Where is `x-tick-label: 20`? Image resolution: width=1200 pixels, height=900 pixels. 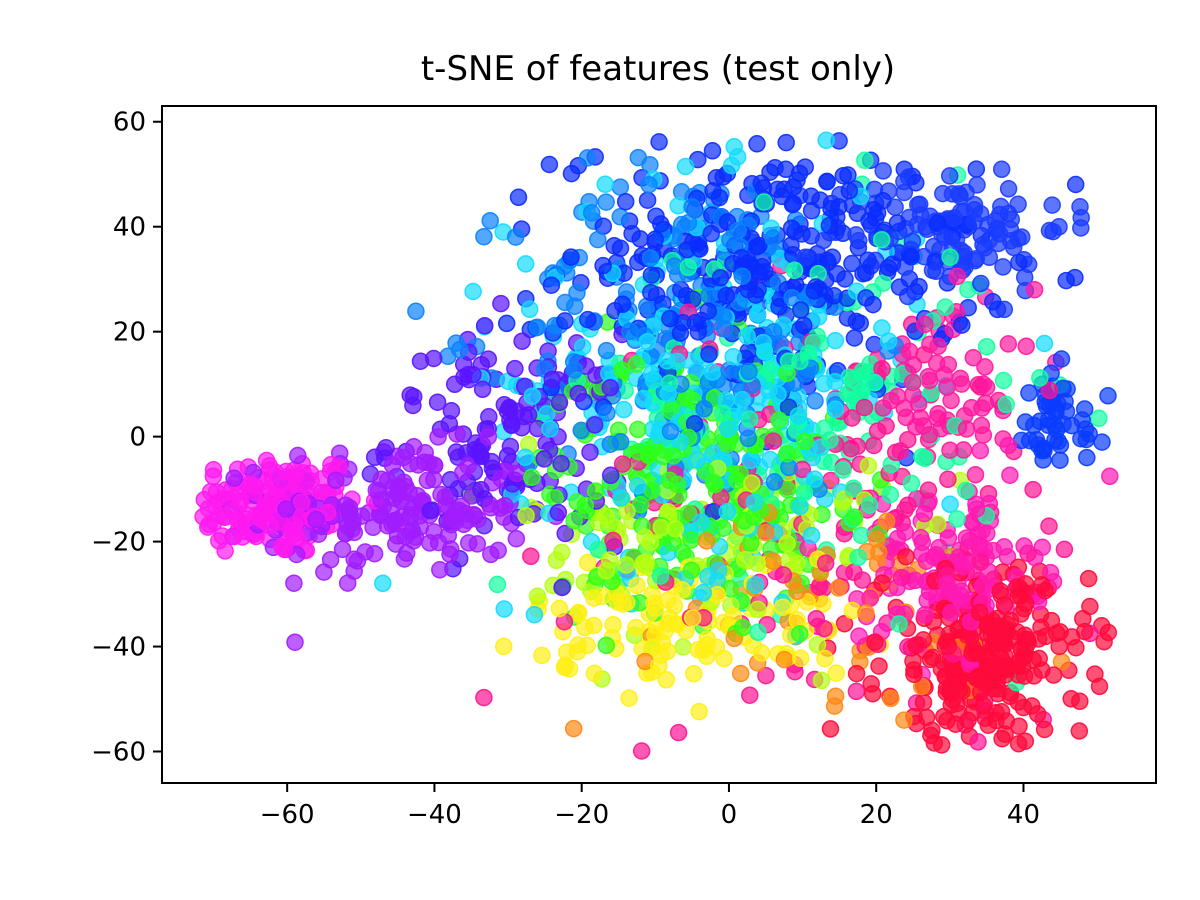 x-tick-label: 20 is located at coordinates (876, 815).